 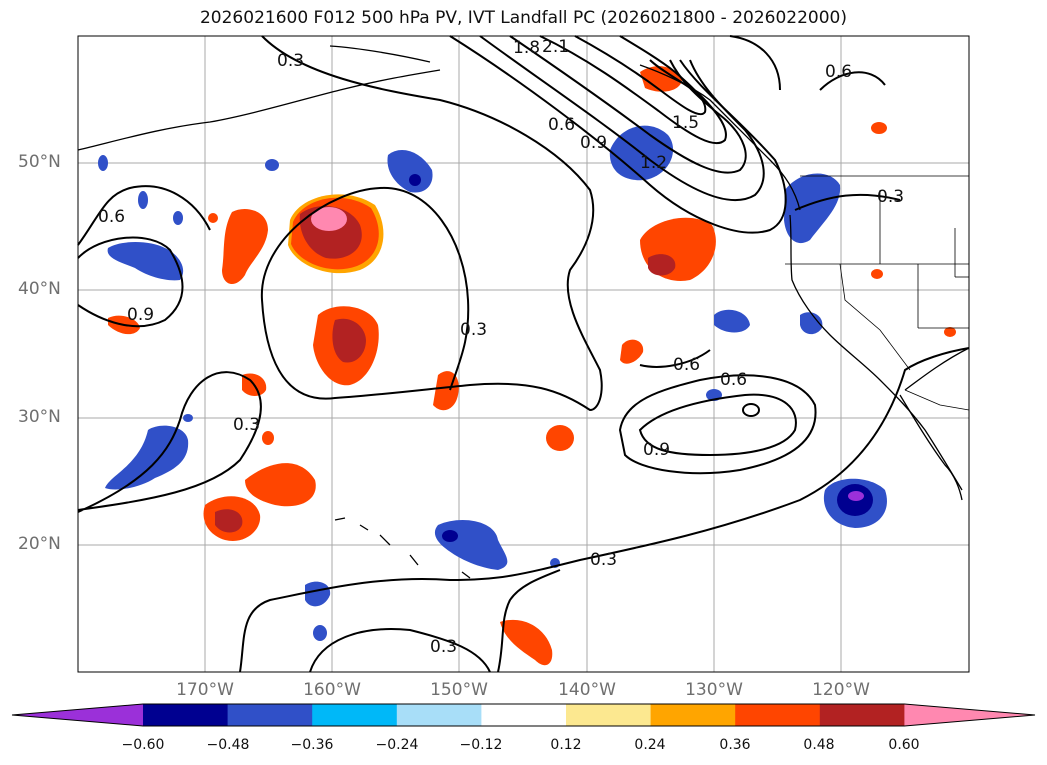 I want to click on contour-label: 2.1, so click(x=555, y=47).